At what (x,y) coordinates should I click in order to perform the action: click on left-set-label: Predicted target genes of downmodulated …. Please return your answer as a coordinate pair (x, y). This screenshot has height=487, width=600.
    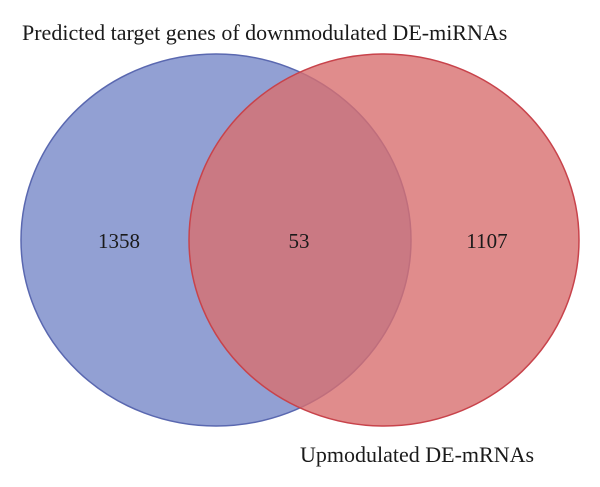
    Looking at the image, I should click on (264, 32).